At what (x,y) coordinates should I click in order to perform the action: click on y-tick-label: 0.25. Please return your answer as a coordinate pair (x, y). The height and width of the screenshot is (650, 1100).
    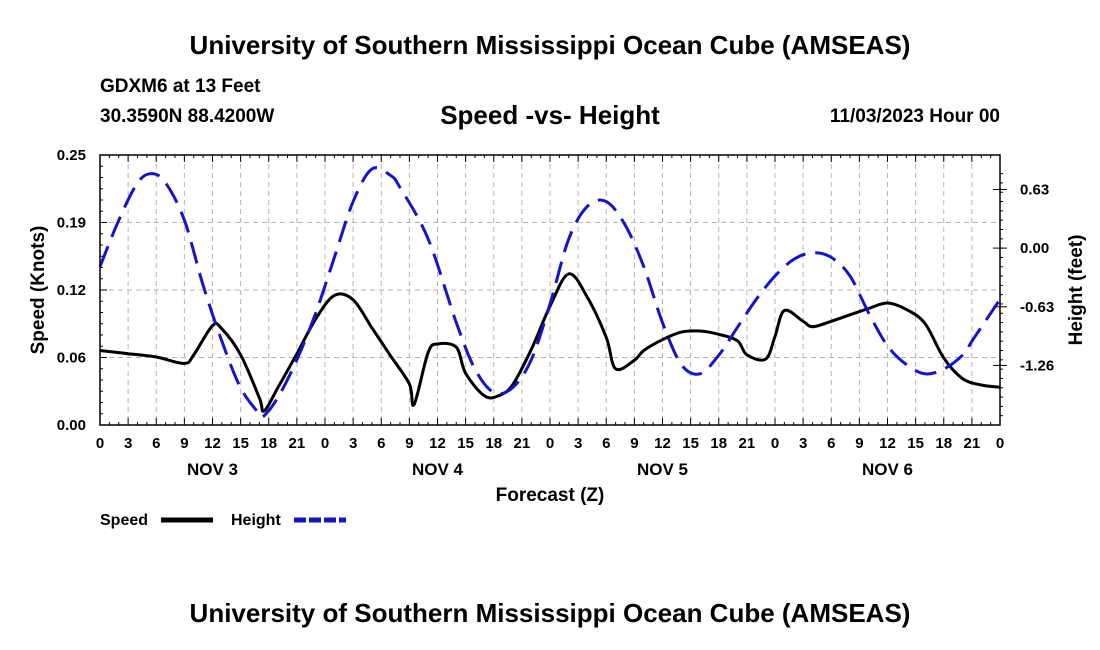
    Looking at the image, I should click on (71, 155).